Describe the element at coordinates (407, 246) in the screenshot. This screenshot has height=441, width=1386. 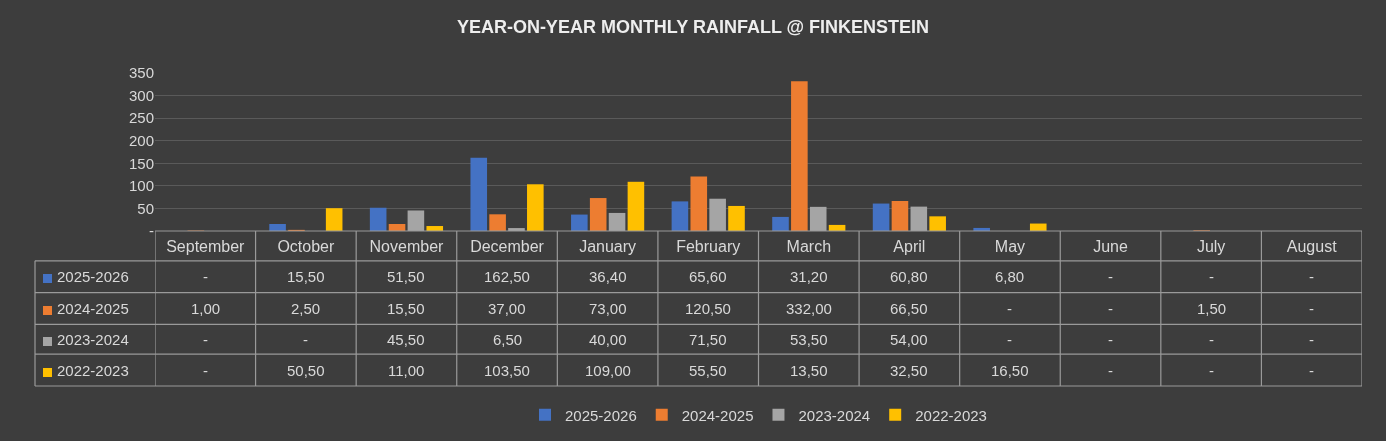
I see `x-tick-label: November` at that location.